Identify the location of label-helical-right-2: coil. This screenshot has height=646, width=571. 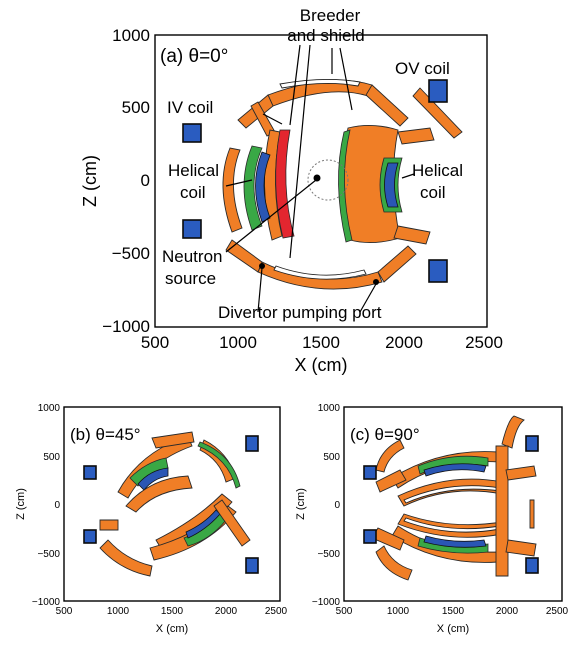
(433, 192).